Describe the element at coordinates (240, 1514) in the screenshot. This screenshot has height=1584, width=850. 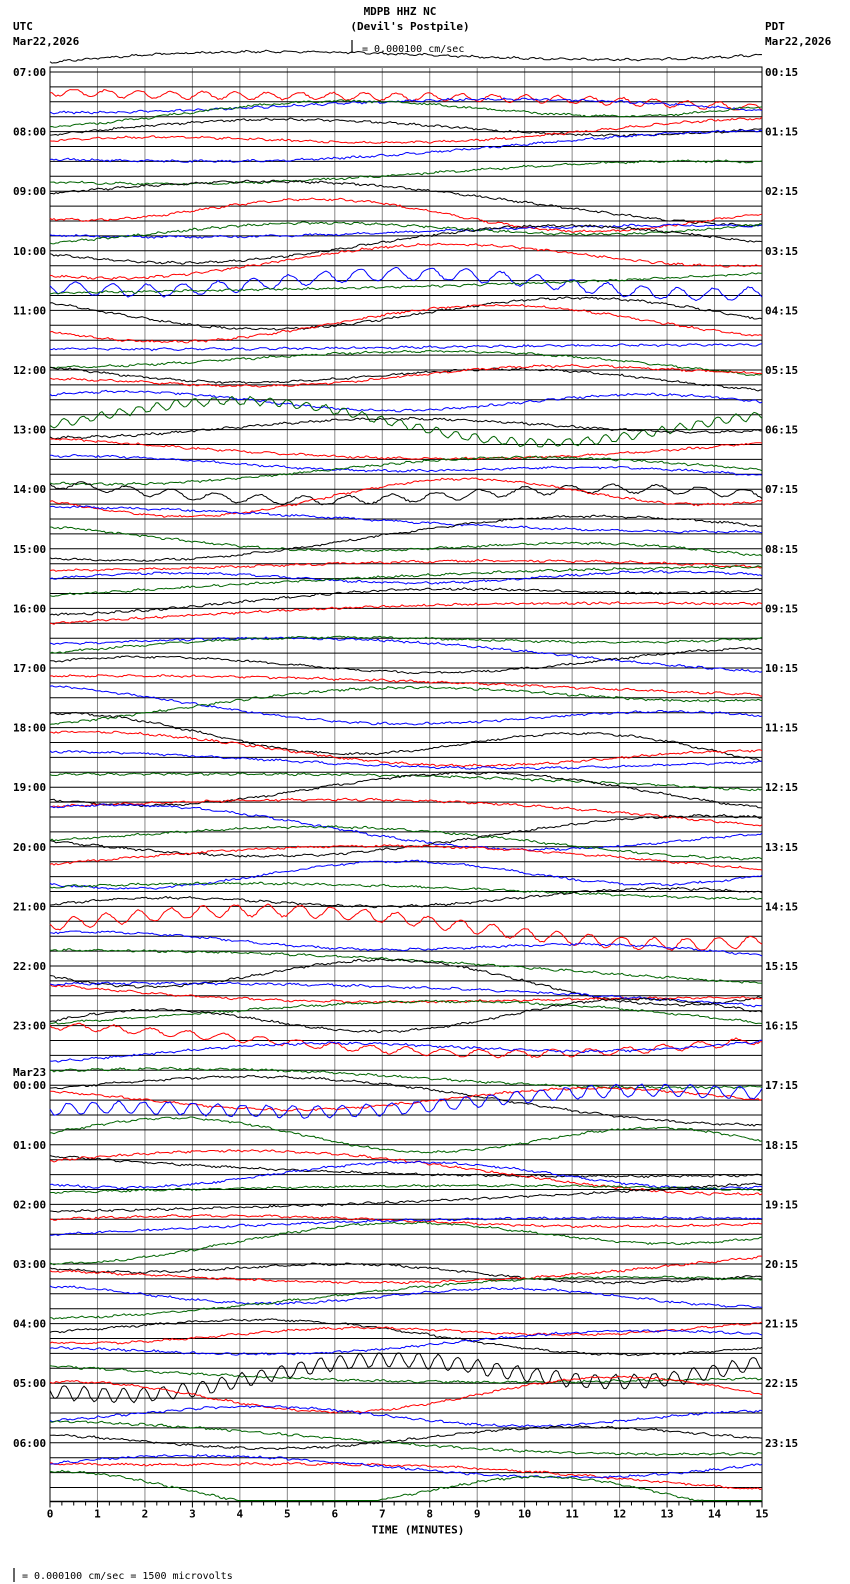
I see `x-tick-label: 4` at that location.